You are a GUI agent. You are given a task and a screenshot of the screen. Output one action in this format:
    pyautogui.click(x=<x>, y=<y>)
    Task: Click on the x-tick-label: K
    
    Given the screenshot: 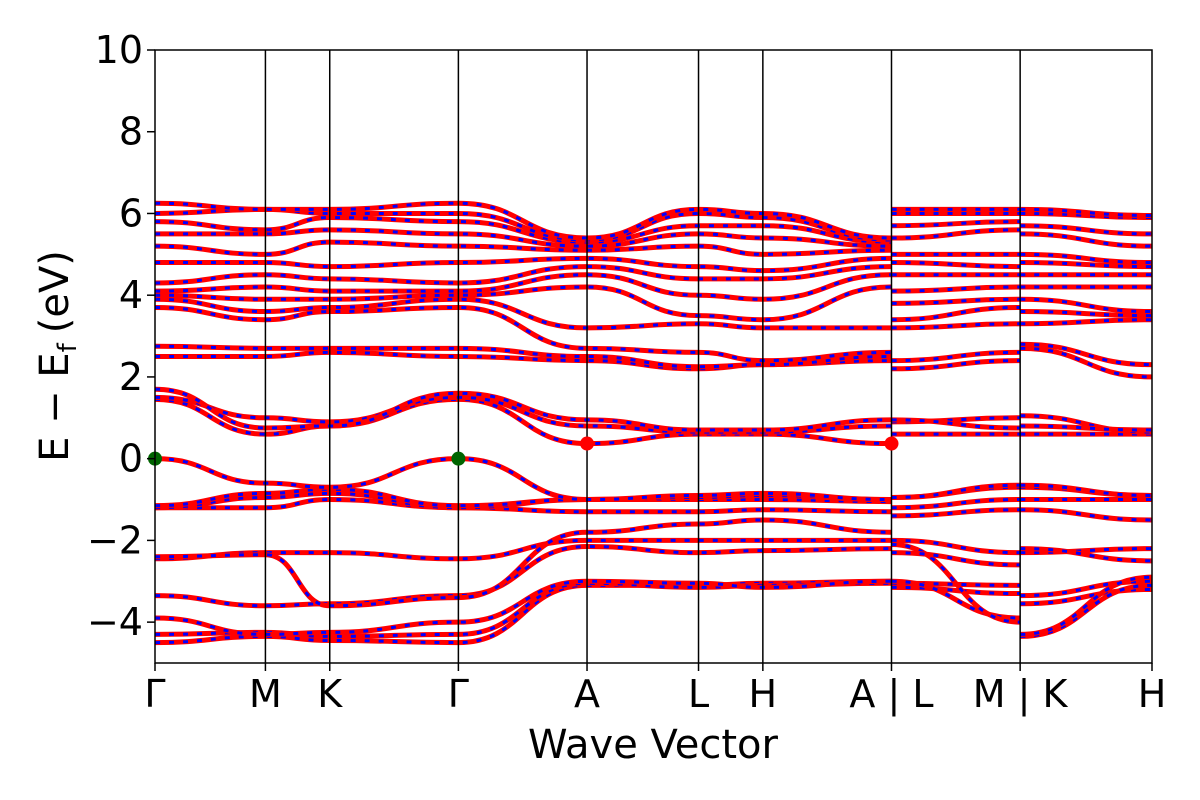 What is the action you would take?
    pyautogui.click(x=330, y=694)
    